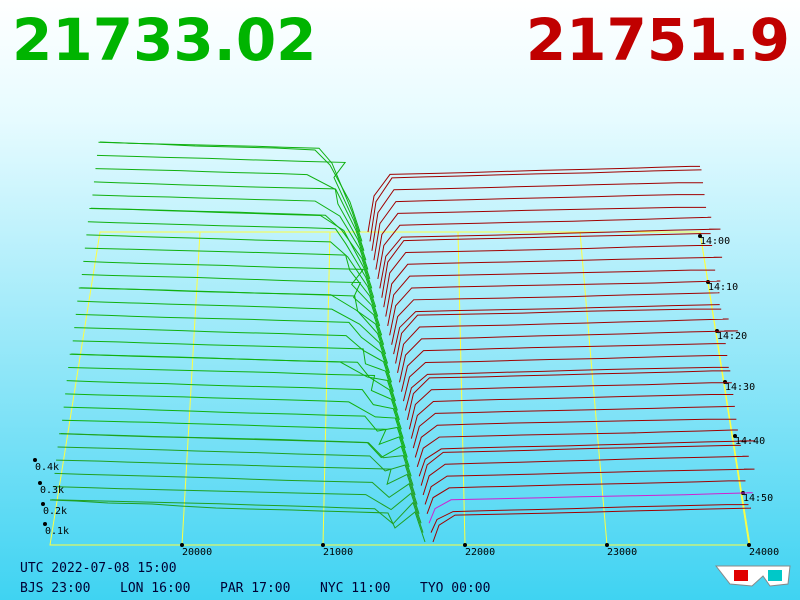  What do you see at coordinates (255, 588) in the screenshot?
I see `zone-time: PAR 17:00` at bounding box center [255, 588].